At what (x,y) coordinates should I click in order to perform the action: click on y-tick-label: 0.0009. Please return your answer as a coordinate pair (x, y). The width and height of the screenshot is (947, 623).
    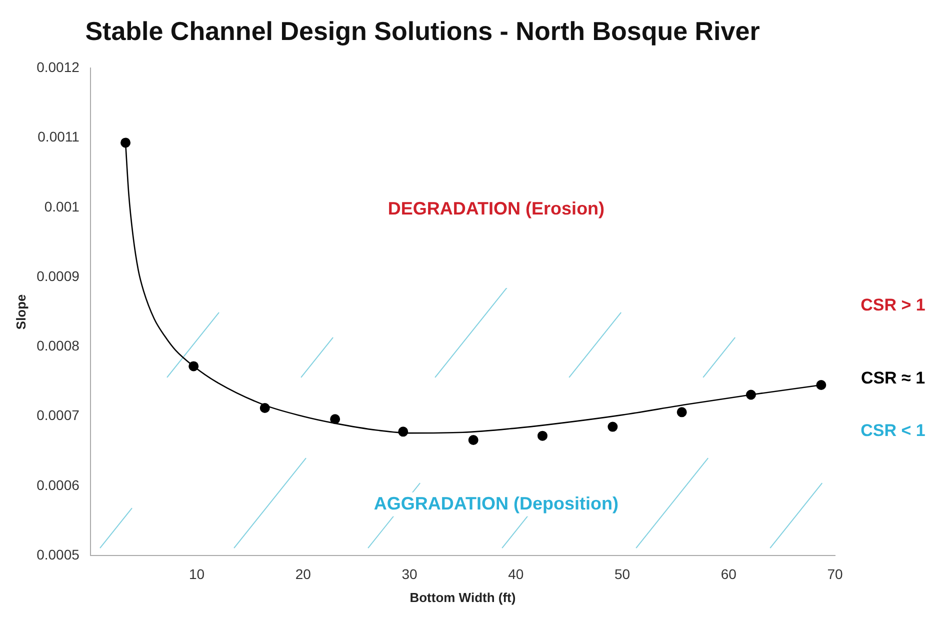
    Looking at the image, I should click on (58, 276).